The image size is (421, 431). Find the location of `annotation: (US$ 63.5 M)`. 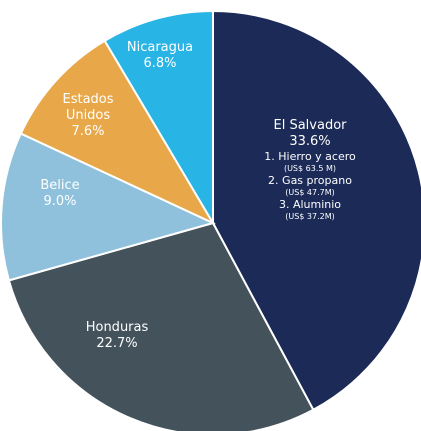

annotation: (US$ 63.5 M) is located at coordinates (310, 168).